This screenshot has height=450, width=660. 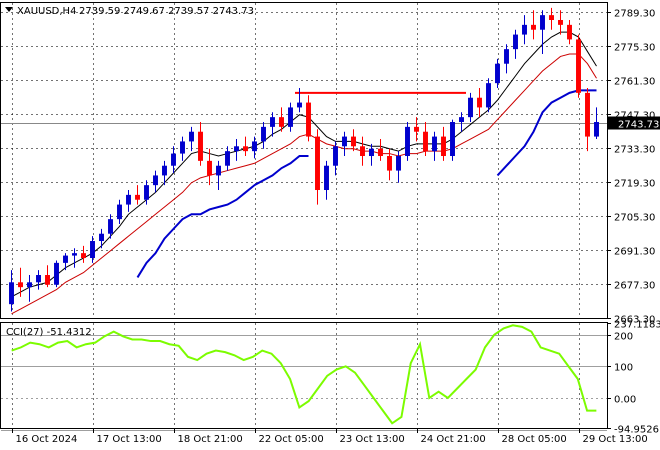 What do you see at coordinates (129, 439) in the screenshot?
I see `time-tick-label: 17 Oct 13:00` at bounding box center [129, 439].